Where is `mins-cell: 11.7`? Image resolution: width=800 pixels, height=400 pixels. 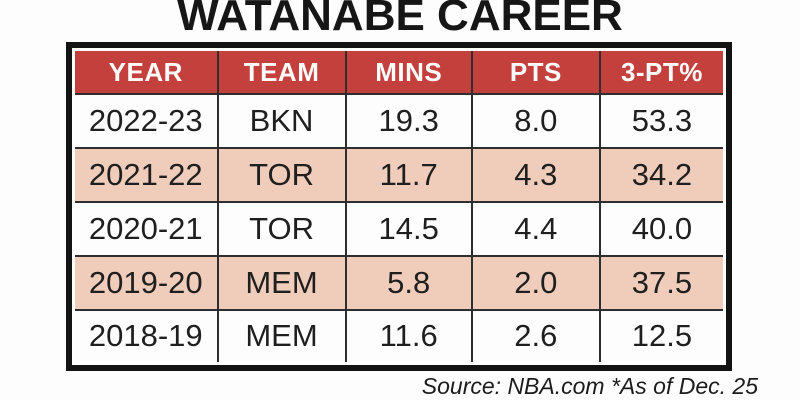
mins-cell: 11.7 is located at coordinates (408, 174).